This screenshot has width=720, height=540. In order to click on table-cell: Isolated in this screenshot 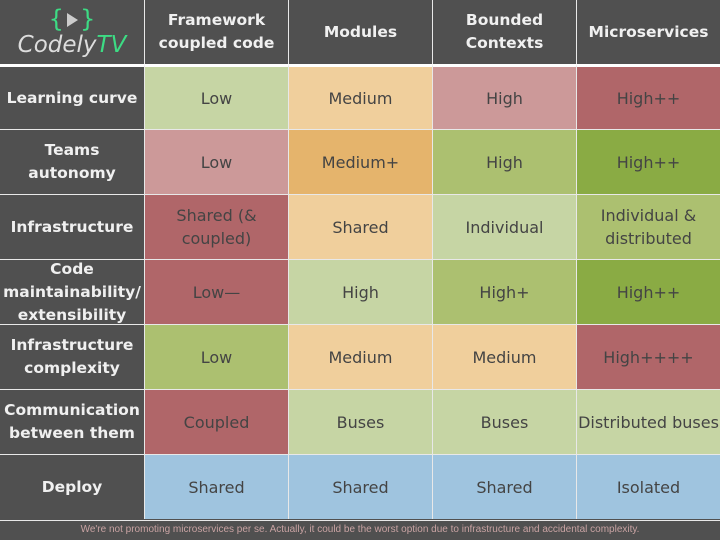, I will do `click(648, 486)`.